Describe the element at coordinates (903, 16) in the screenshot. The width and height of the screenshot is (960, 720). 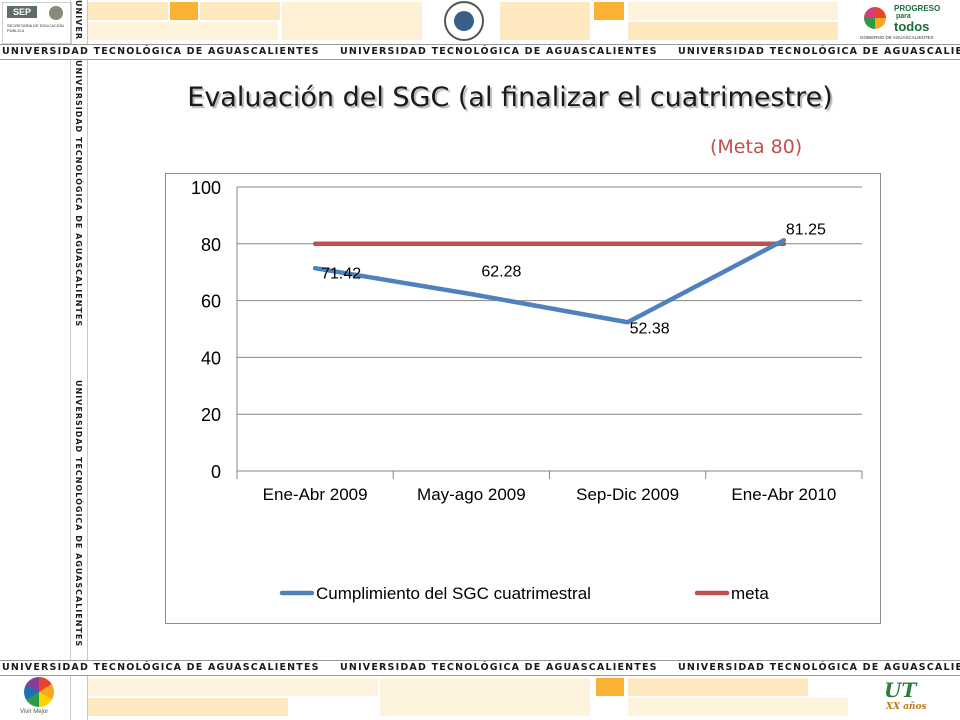
I see `progreso-line2: para` at that location.